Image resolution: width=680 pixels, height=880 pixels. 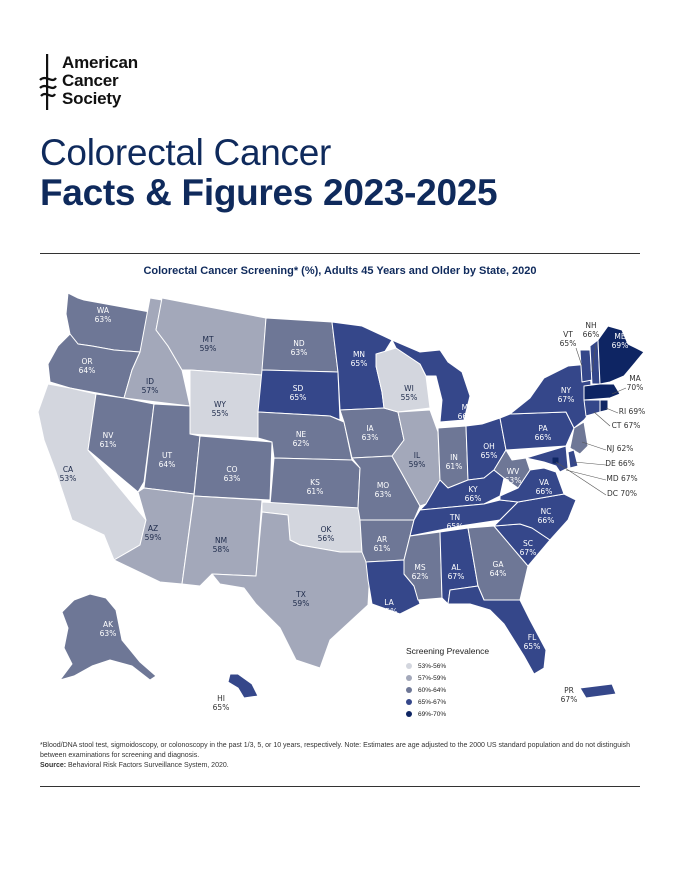 What do you see at coordinates (301, 434) in the screenshot?
I see `state-abbr-NE: NE` at bounding box center [301, 434].